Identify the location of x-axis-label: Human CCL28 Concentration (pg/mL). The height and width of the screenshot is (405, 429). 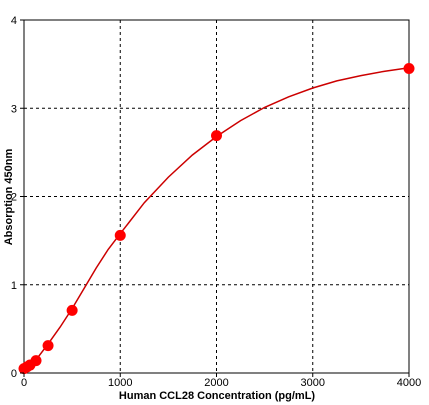
(217, 396).